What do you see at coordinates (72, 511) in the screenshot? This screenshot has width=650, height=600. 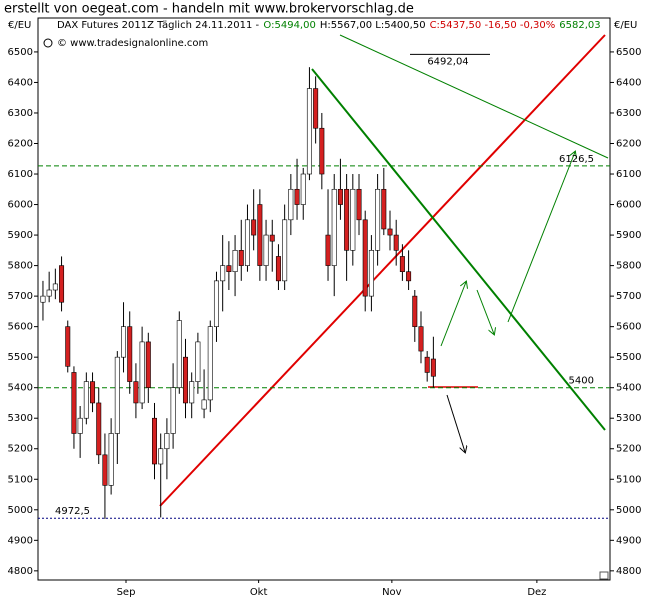 I see `level-label: 4972,5` at bounding box center [72, 511].